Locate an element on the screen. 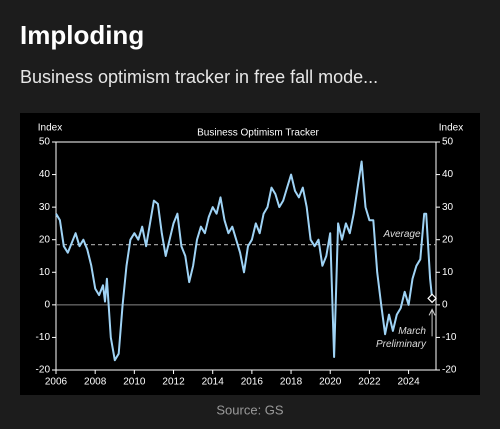  x-tick-label: 2014 is located at coordinates (213, 382).